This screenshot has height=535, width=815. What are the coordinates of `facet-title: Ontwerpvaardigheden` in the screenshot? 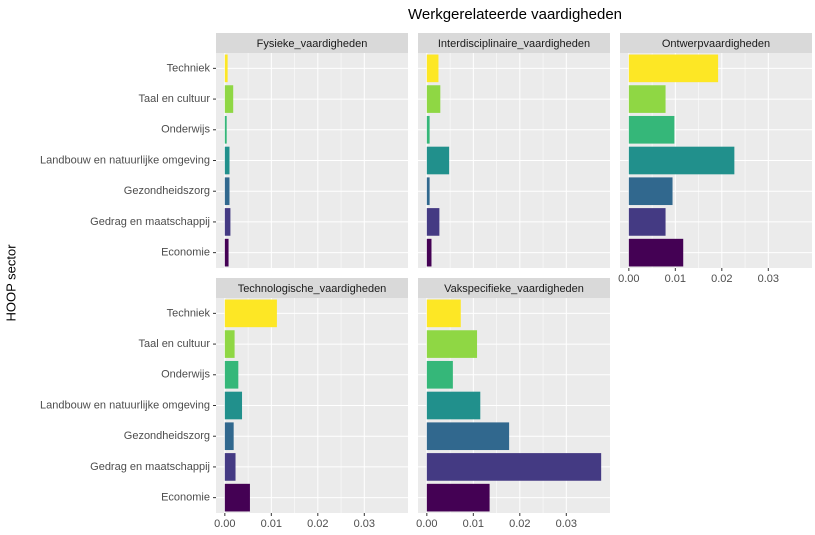 It's located at (716, 44).